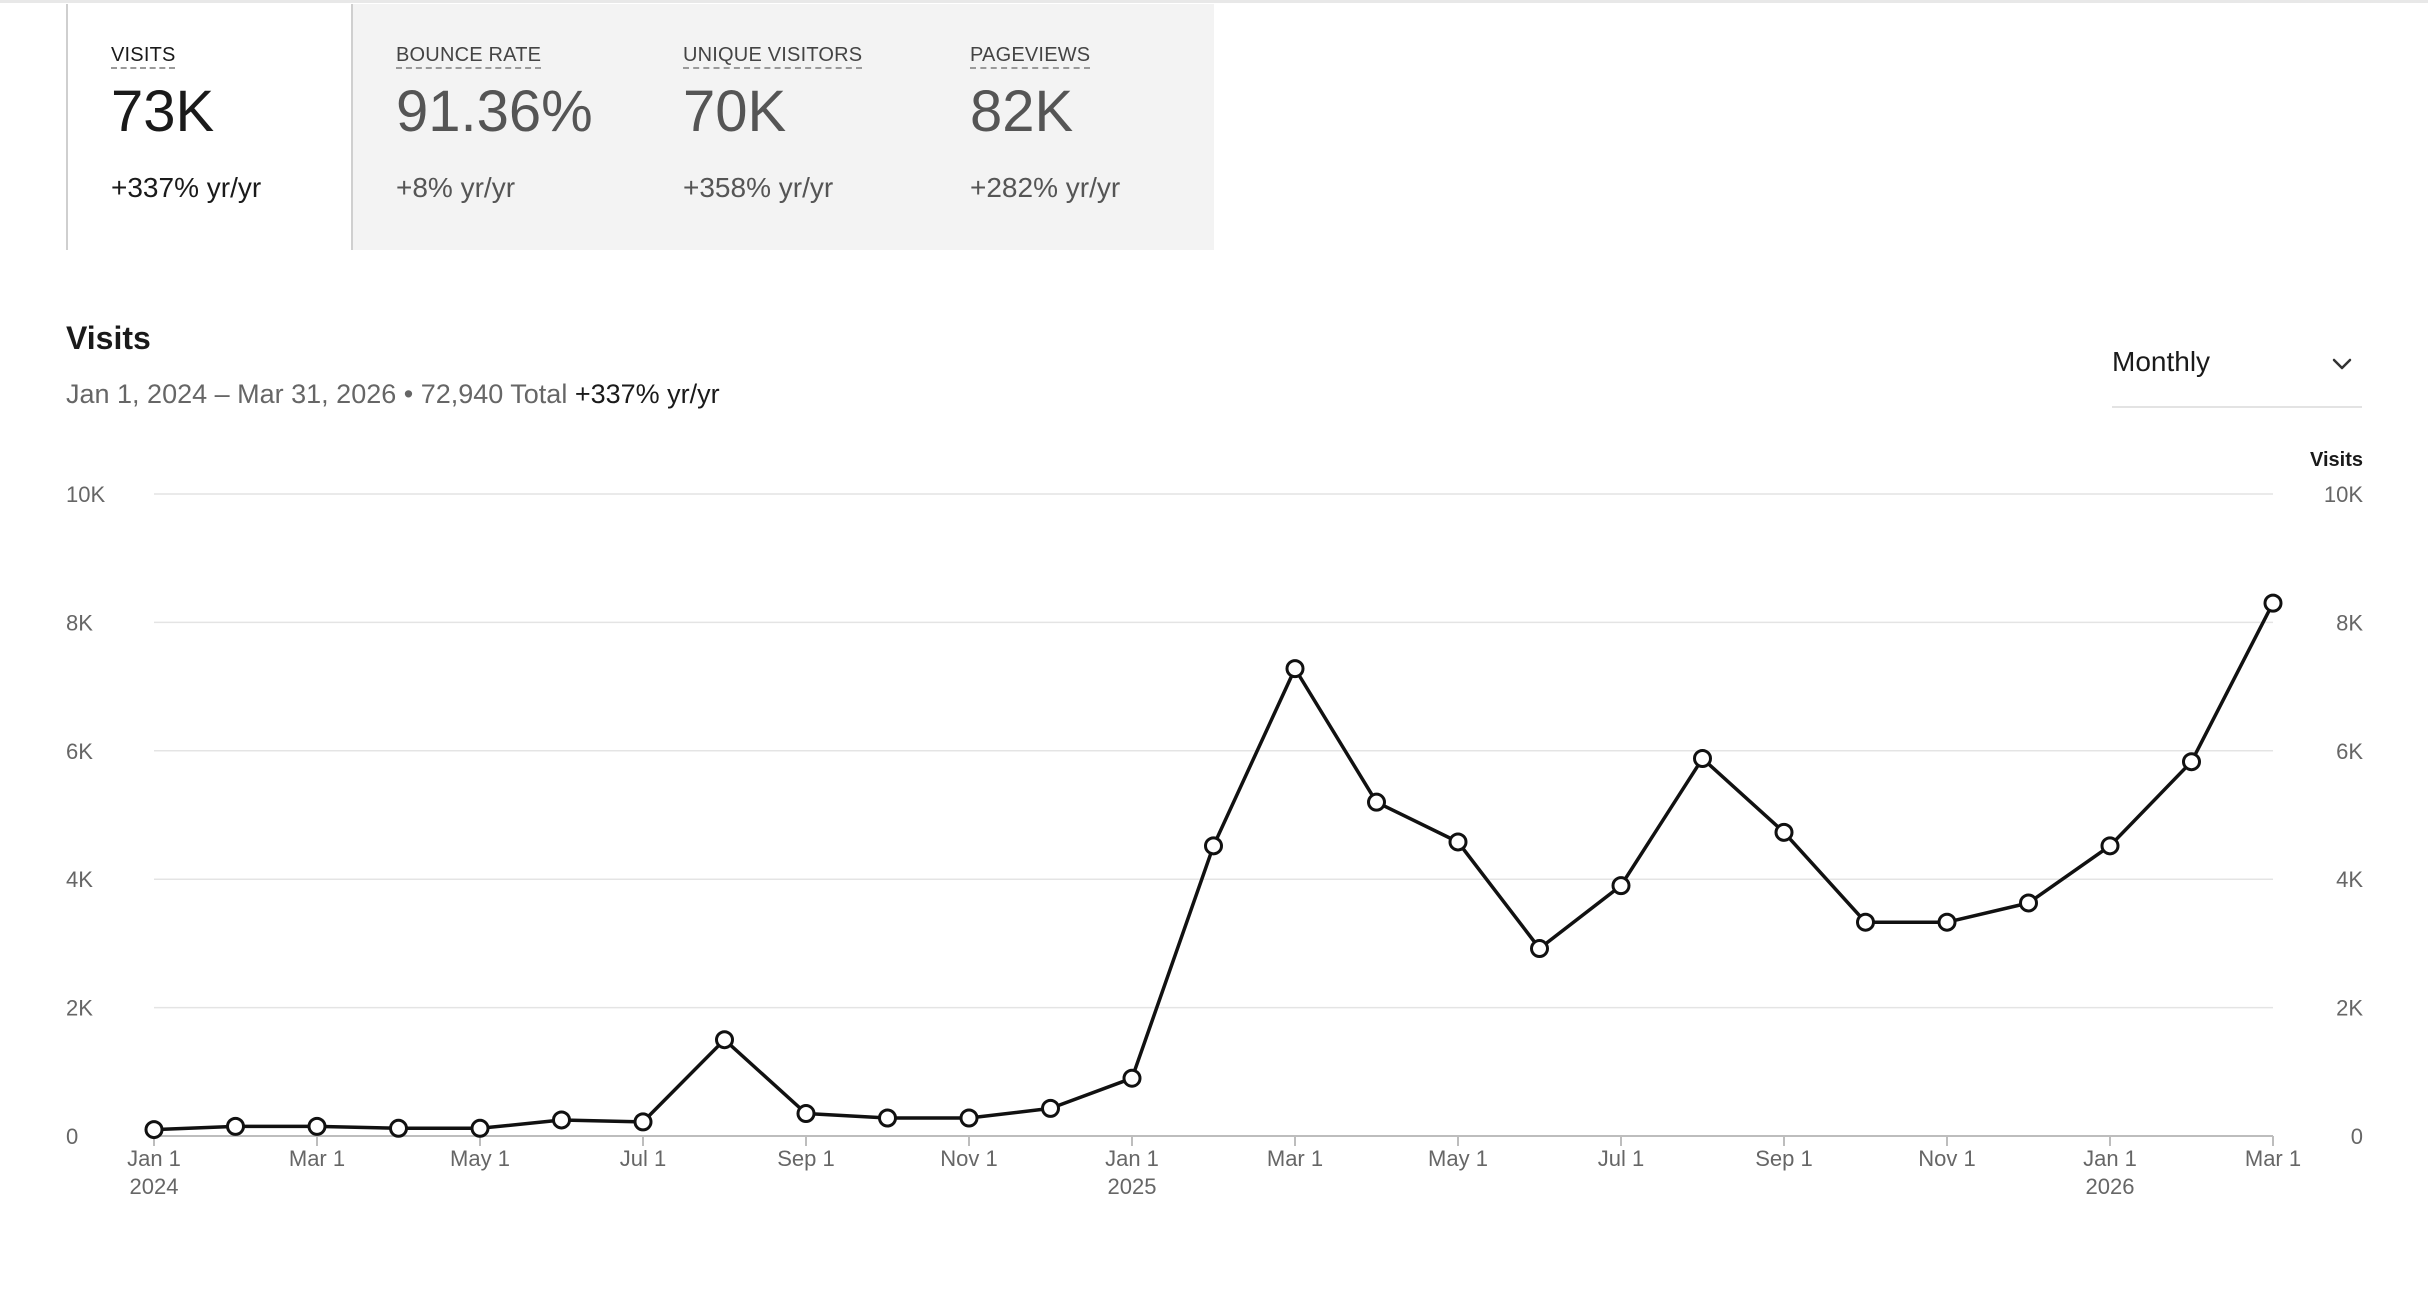 The height and width of the screenshot is (1294, 2428). Describe the element at coordinates (108, 338) in the screenshot. I see `chart-title: Visits` at that location.